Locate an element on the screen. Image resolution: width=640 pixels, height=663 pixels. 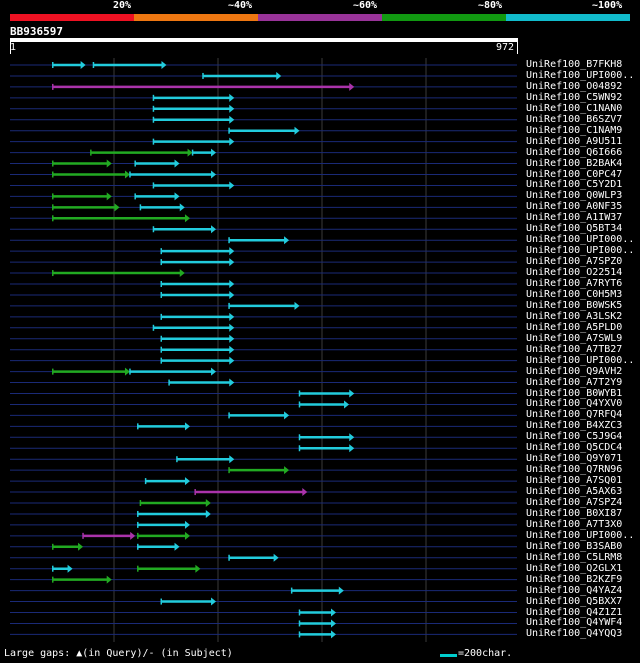
hit-name-link: UniRef100_A9U511 is located at coordinates (574, 141).